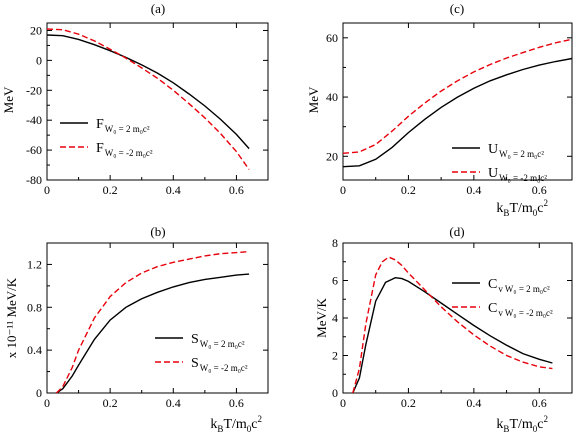 This screenshot has width=580, height=436. What do you see at coordinates (11, 317) in the screenshot?
I see `panel-b-yaxis-label: x 10⁻¹¹ MeV/K` at bounding box center [11, 317].